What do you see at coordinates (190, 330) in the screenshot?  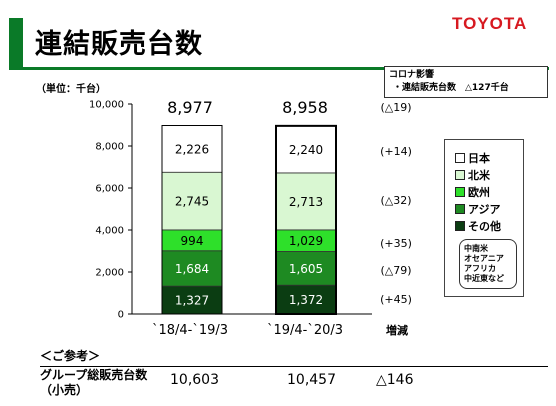 I see `x-tick-label: `18/4-`19/3` at bounding box center [190, 330].